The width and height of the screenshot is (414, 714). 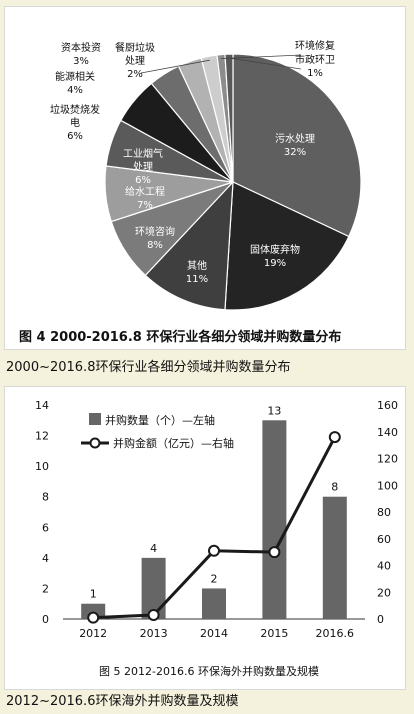 I want to click on amount-point-2016.6, so click(x=334, y=437).